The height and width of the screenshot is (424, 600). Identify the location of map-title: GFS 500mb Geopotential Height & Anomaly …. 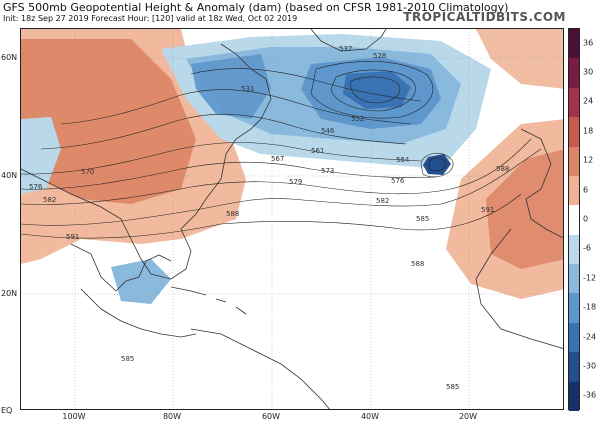
(256, 7).